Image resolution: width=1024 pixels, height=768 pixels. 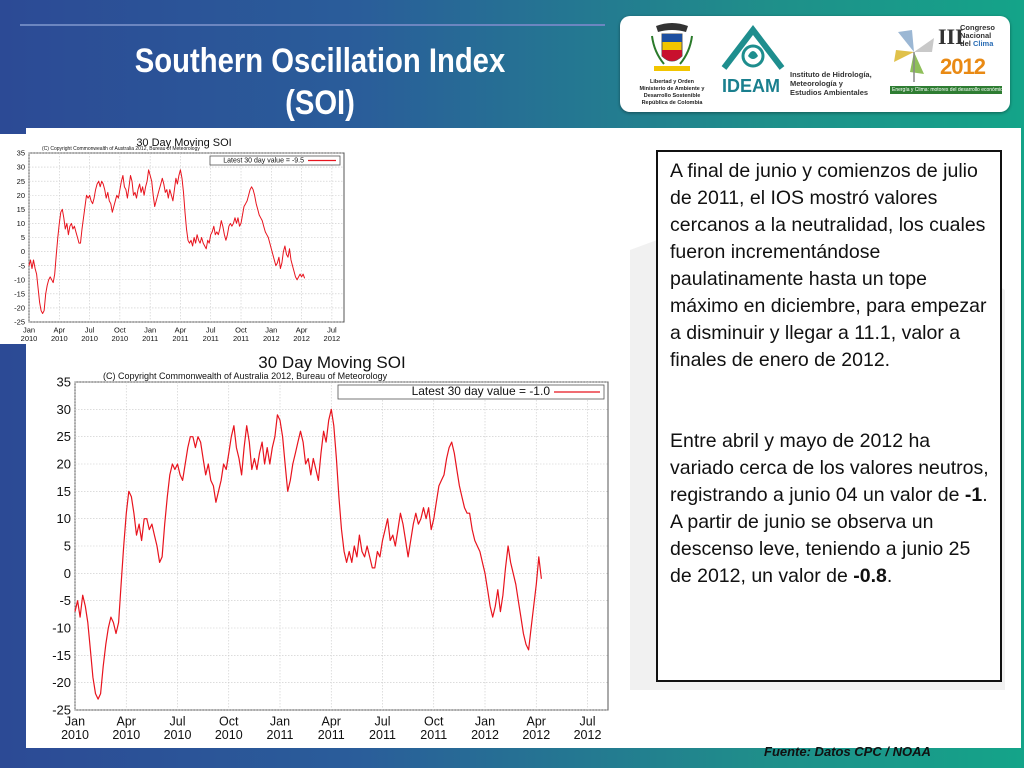 What do you see at coordinates (847, 751) in the screenshot?
I see `source-note: Fuente: Datos CPC / NOAA` at bounding box center [847, 751].